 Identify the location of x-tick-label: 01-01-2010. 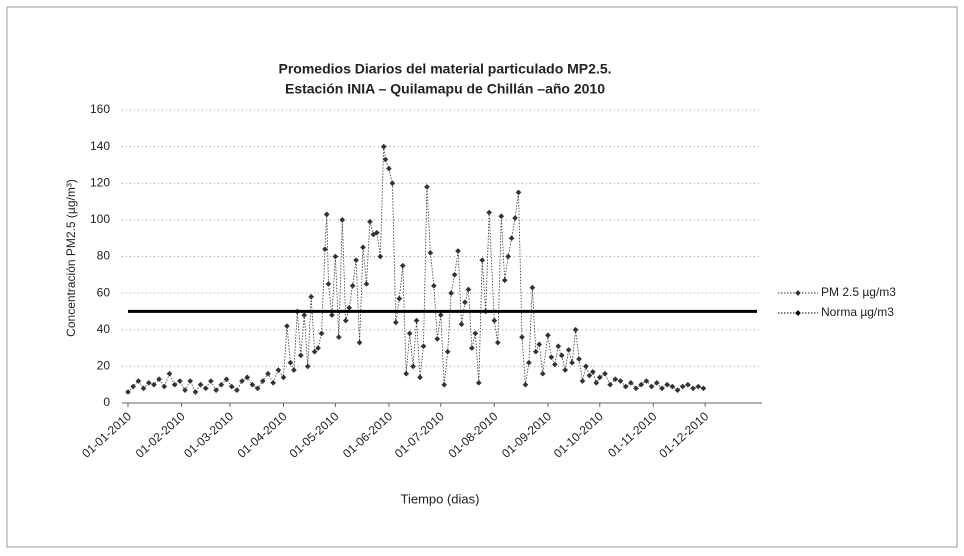
(106, 435).